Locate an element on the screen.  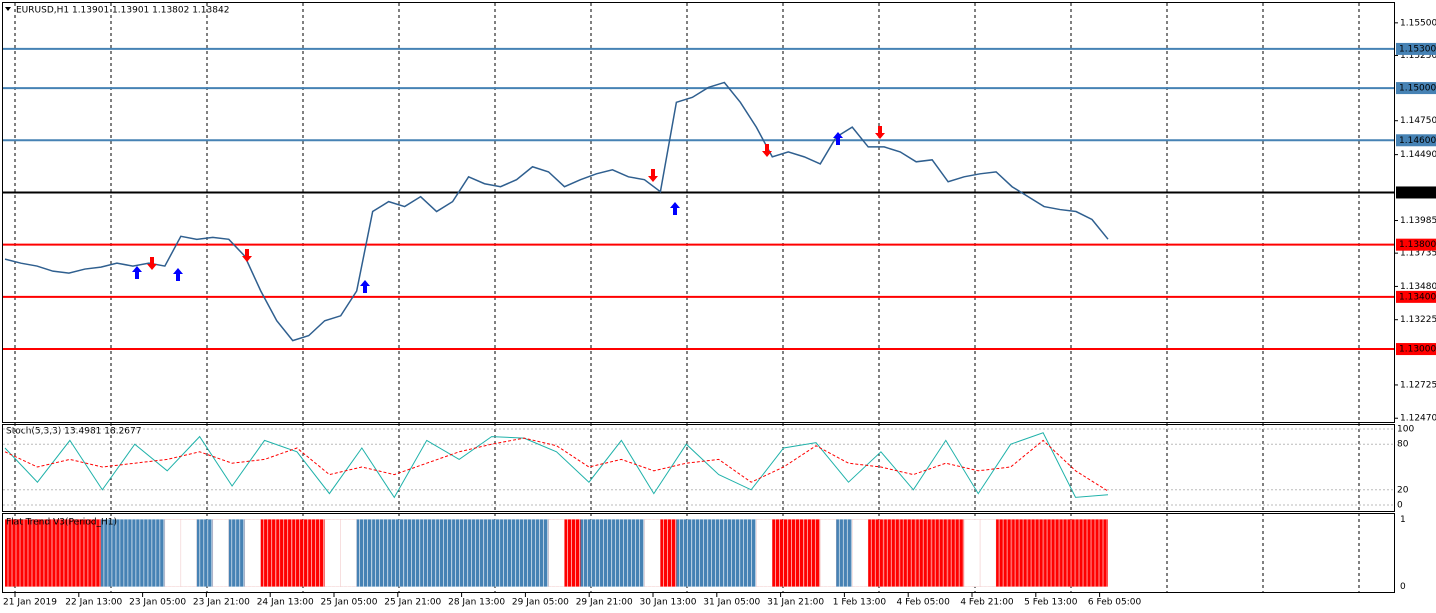
y-tick-label: 1.14750 is located at coordinates (1418, 121).